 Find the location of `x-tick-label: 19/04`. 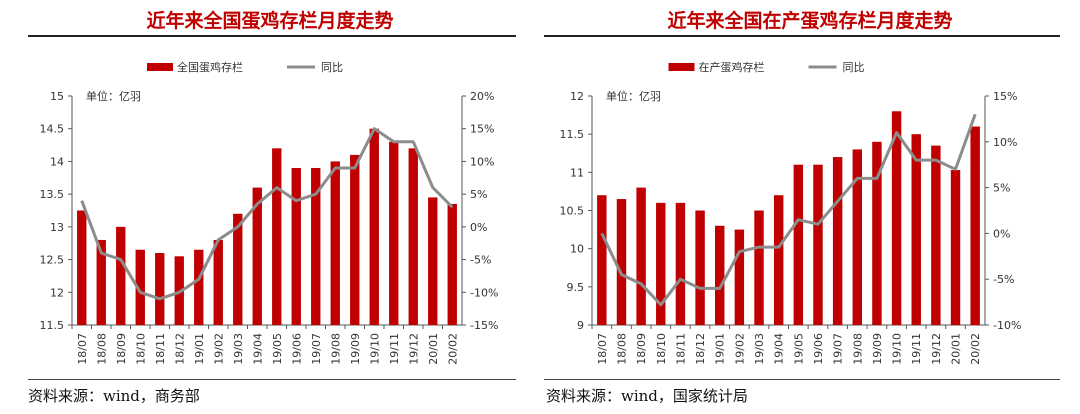

x-tick-label: 19/04 is located at coordinates (257, 349).